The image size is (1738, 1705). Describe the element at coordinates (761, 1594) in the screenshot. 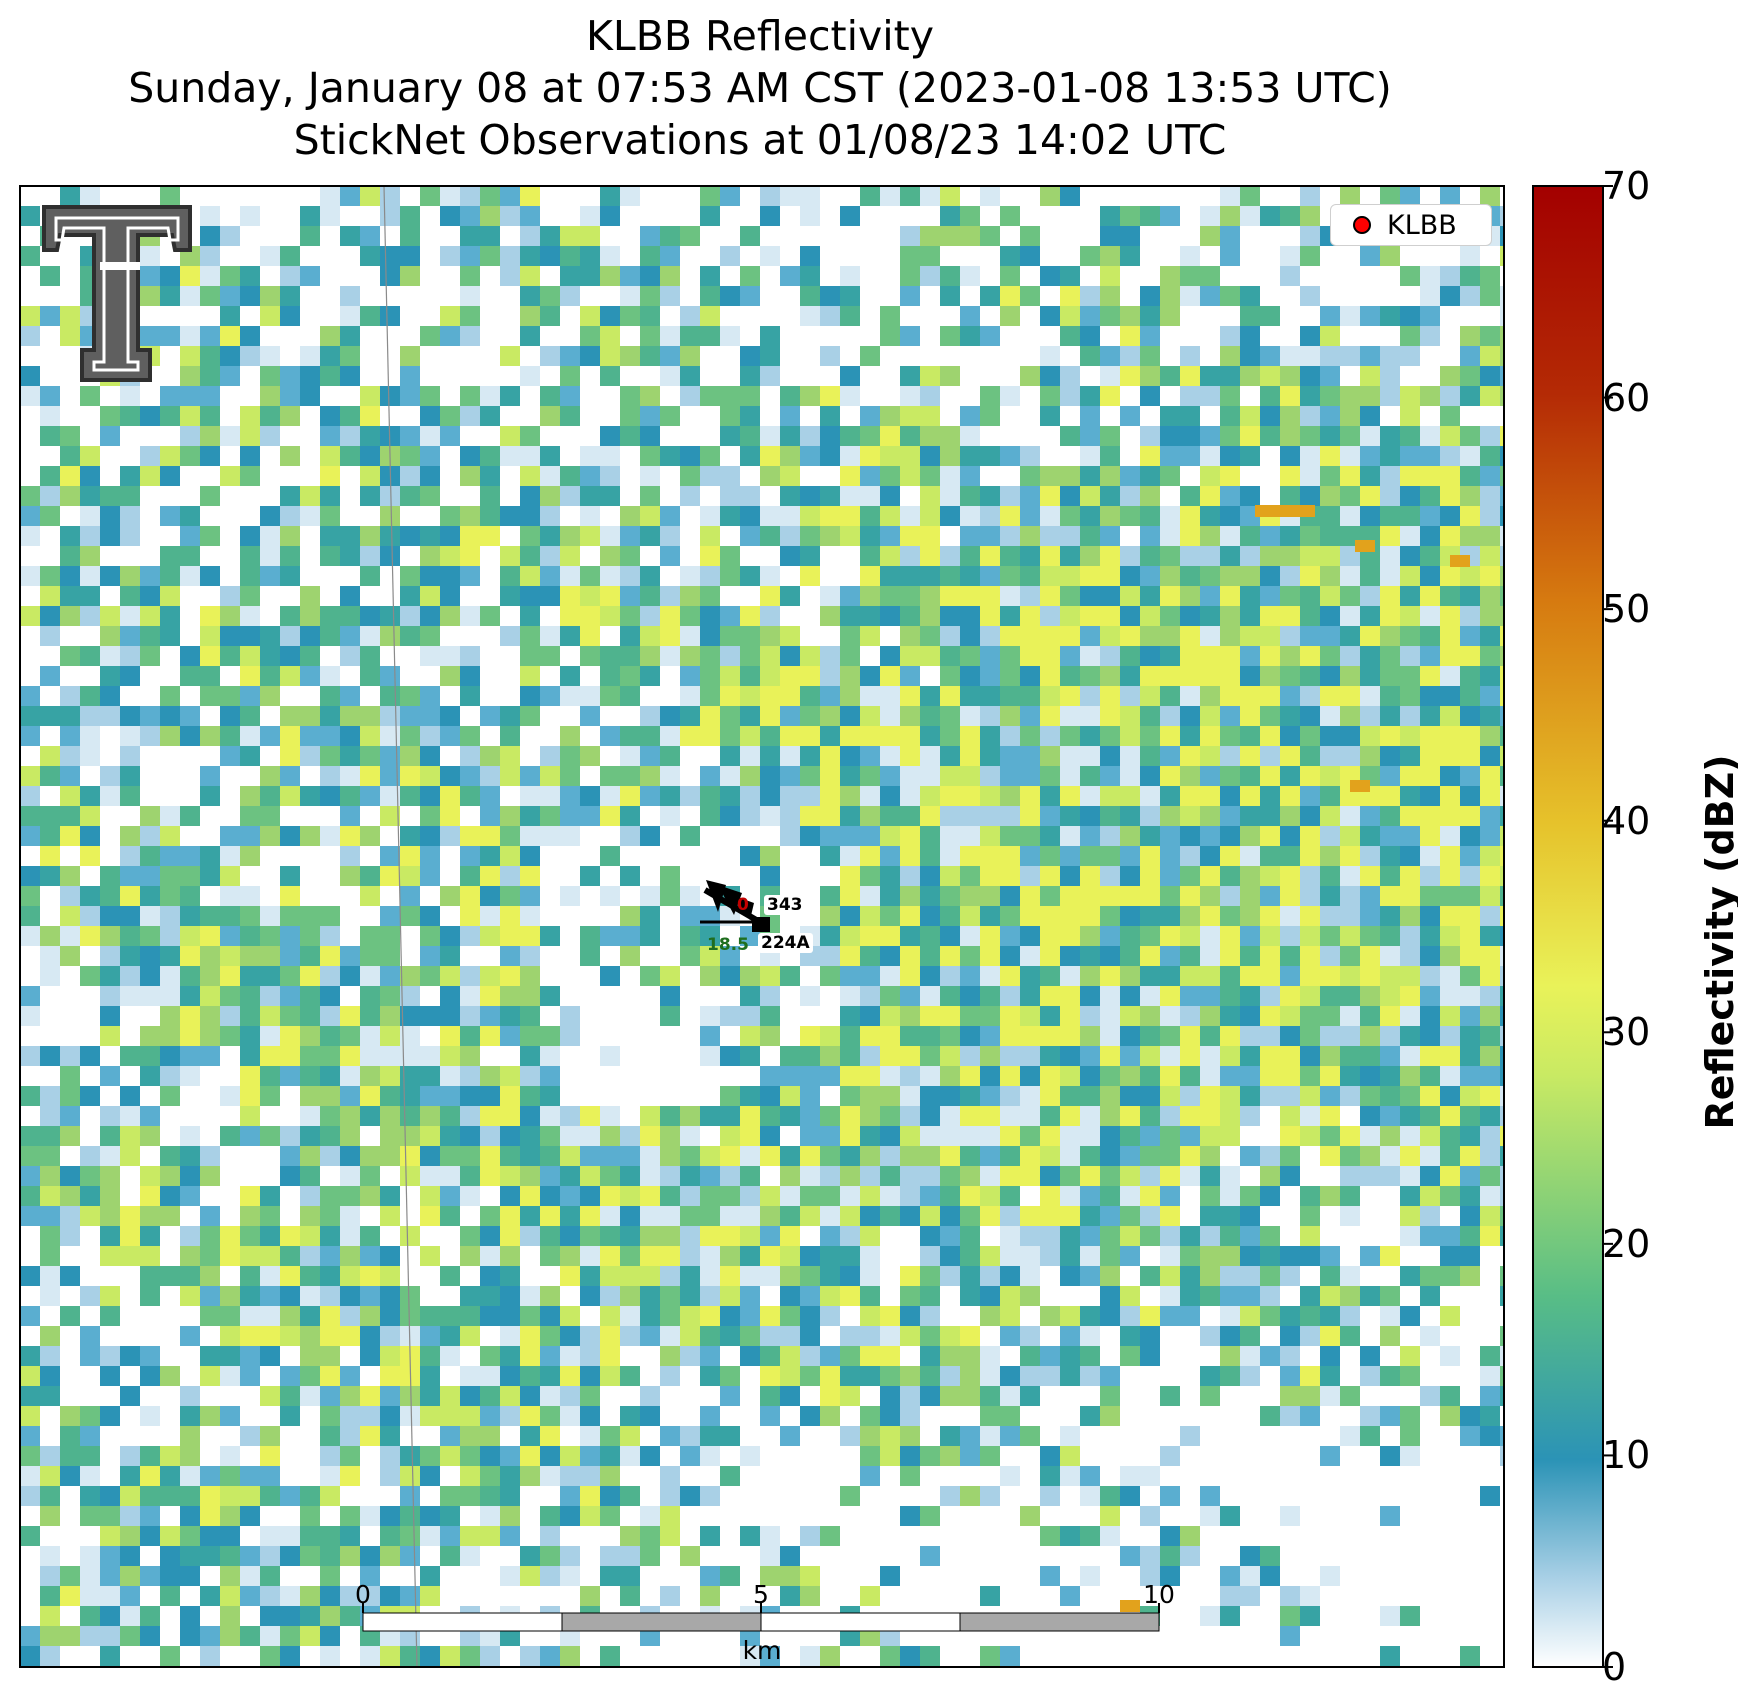

I see `scale-label-5: 5` at that location.